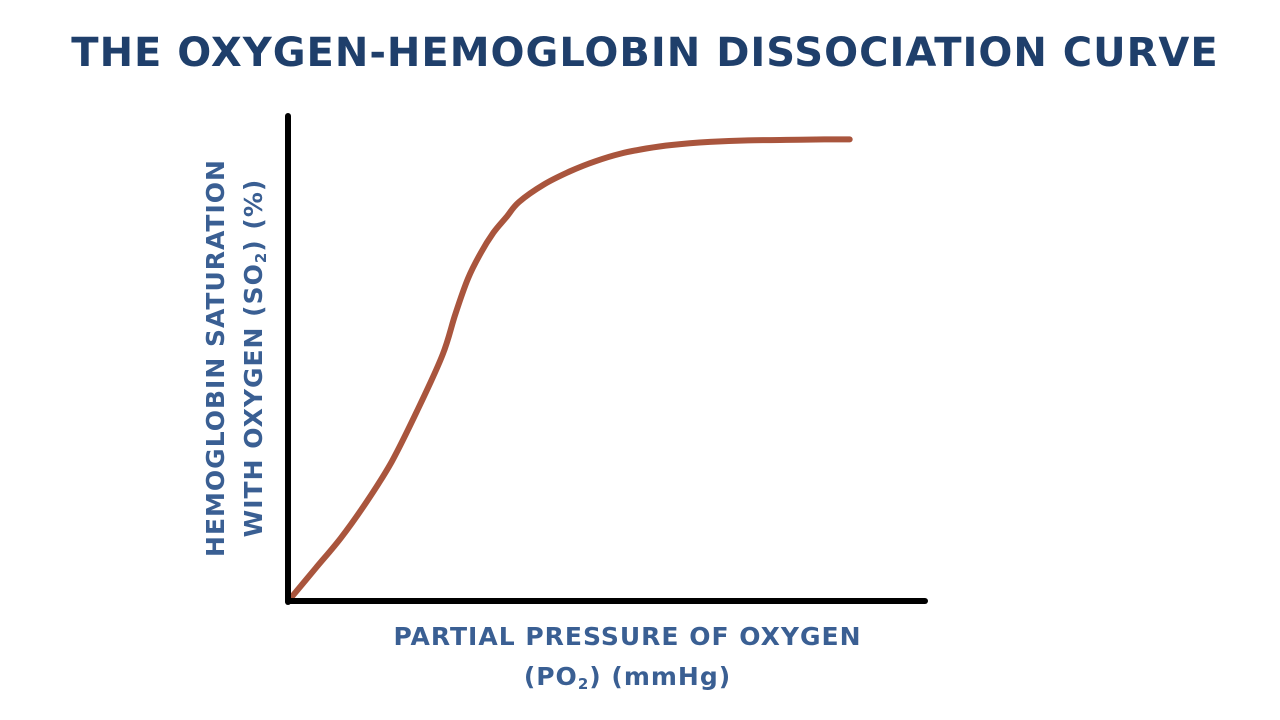  What do you see at coordinates (215, 358) in the screenshot?
I see `y-axis-label-line1: HEMOGLOBIN SATURATION` at bounding box center [215, 358].